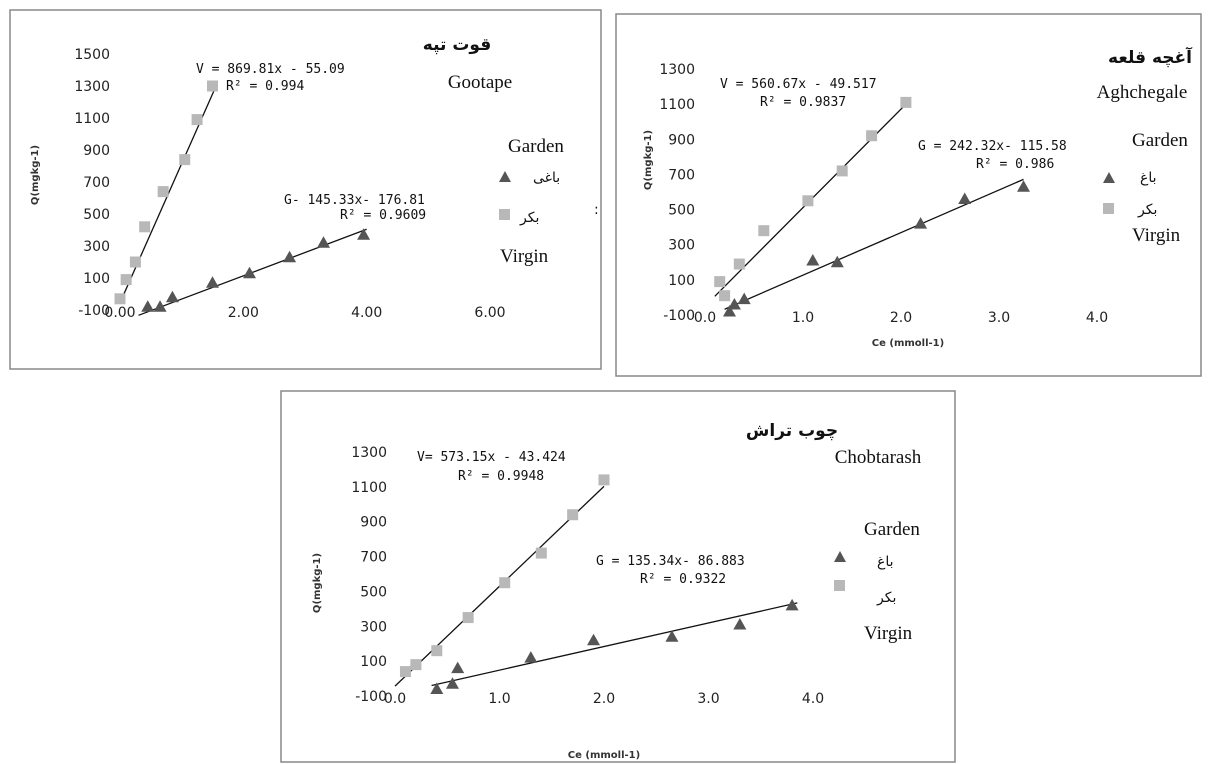 The height and width of the screenshot is (764, 1208). I want to click on x-tick-label: 6.00, so click(489, 313).